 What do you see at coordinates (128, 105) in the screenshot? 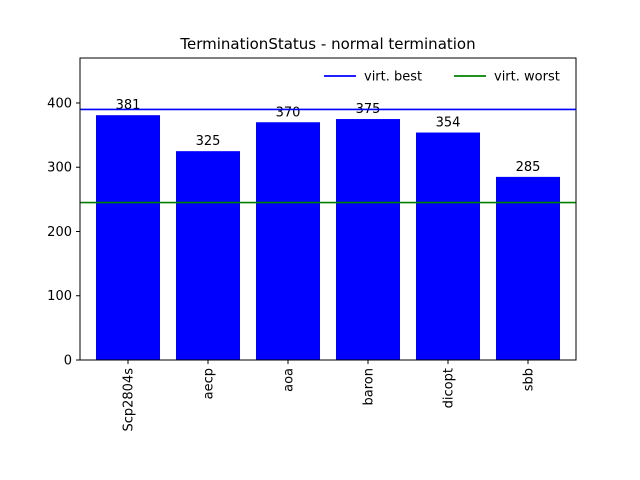
I see `bar-value-label: 381` at bounding box center [128, 105].